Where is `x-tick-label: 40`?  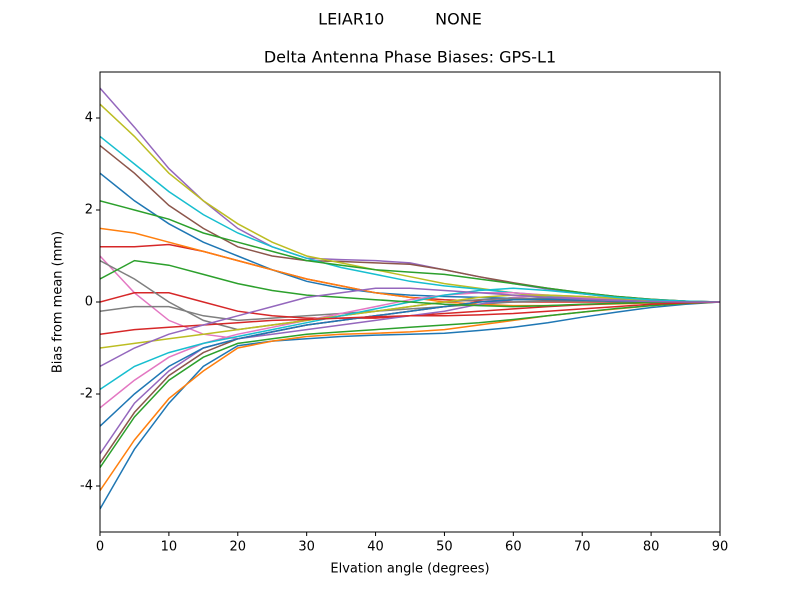
x-tick-label: 40 is located at coordinates (375, 547).